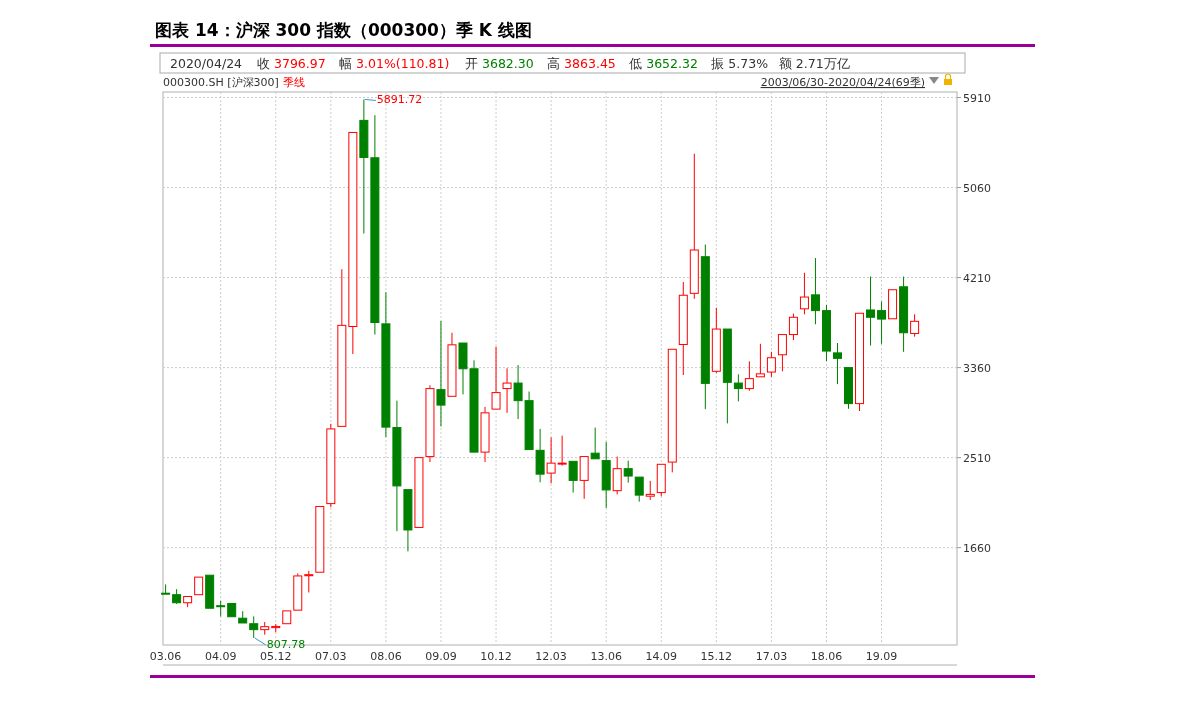  Describe the element at coordinates (661, 656) in the screenshot. I see `x-tick-label: 14.09` at that location.